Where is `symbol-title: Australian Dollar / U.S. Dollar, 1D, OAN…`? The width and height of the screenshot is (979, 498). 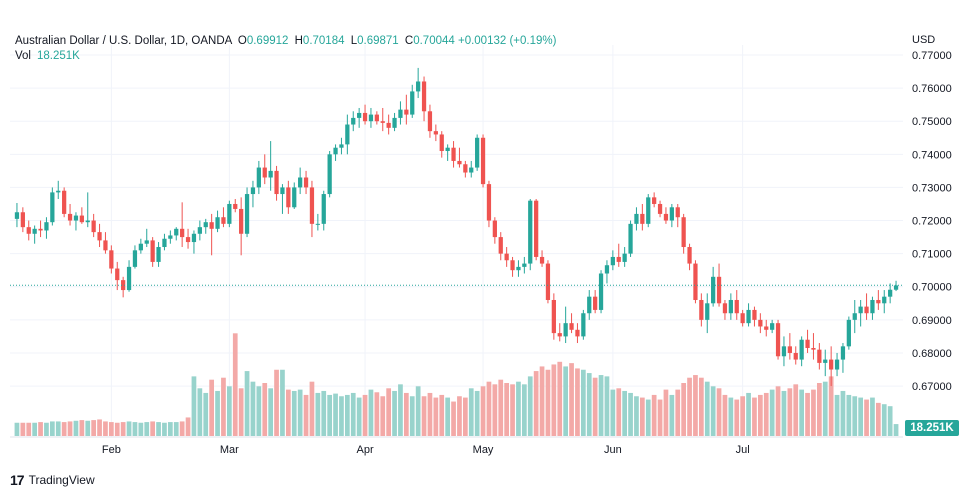 symbol-title: Australian Dollar / U.S. Dollar, 1D, OAN… is located at coordinates (123, 41).